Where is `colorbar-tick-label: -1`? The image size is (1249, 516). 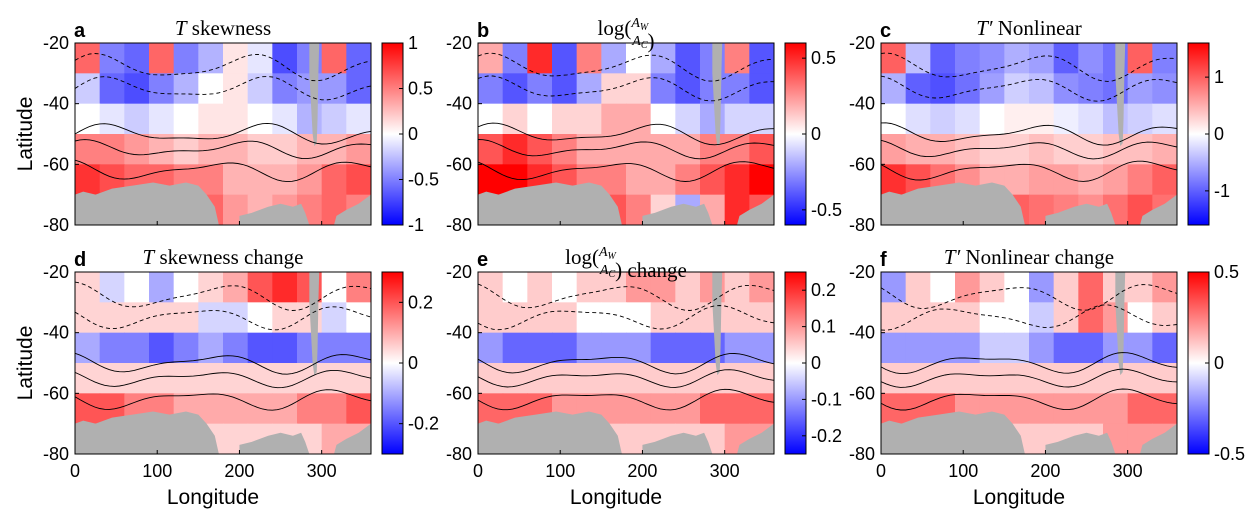 colorbar-tick-label: -1 is located at coordinates (416, 225).